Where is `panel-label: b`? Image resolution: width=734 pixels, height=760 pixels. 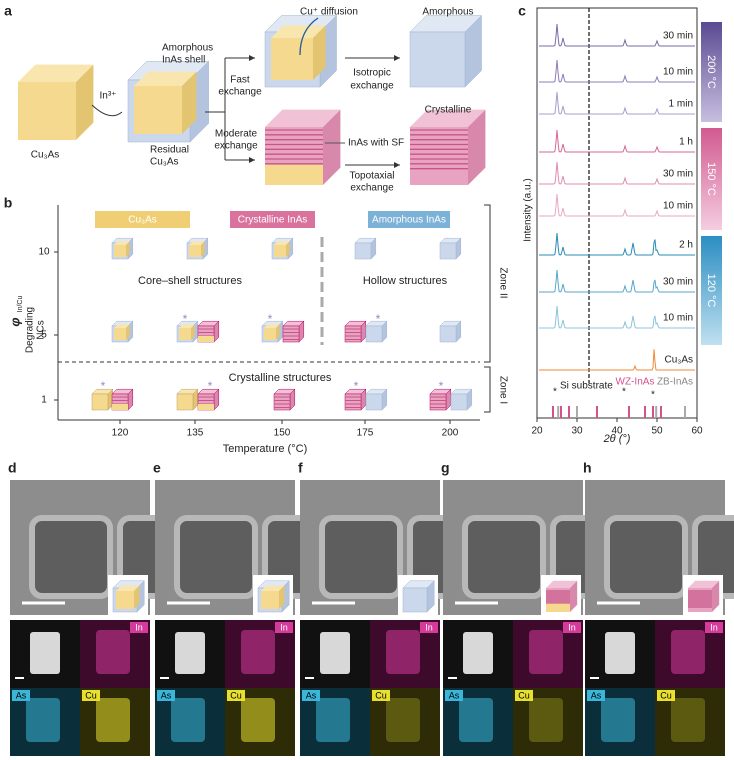
panel-label: b is located at coordinates (8, 203).